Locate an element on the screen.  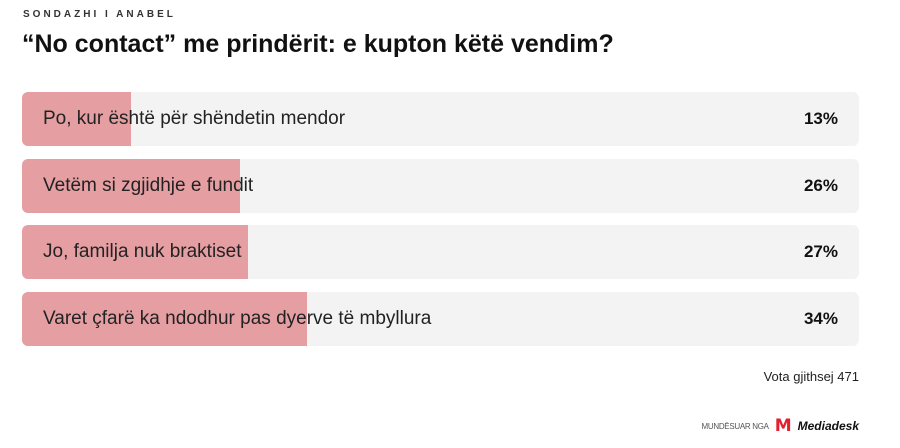
mediadesk-logo-icon: M is located at coordinates (783, 426).